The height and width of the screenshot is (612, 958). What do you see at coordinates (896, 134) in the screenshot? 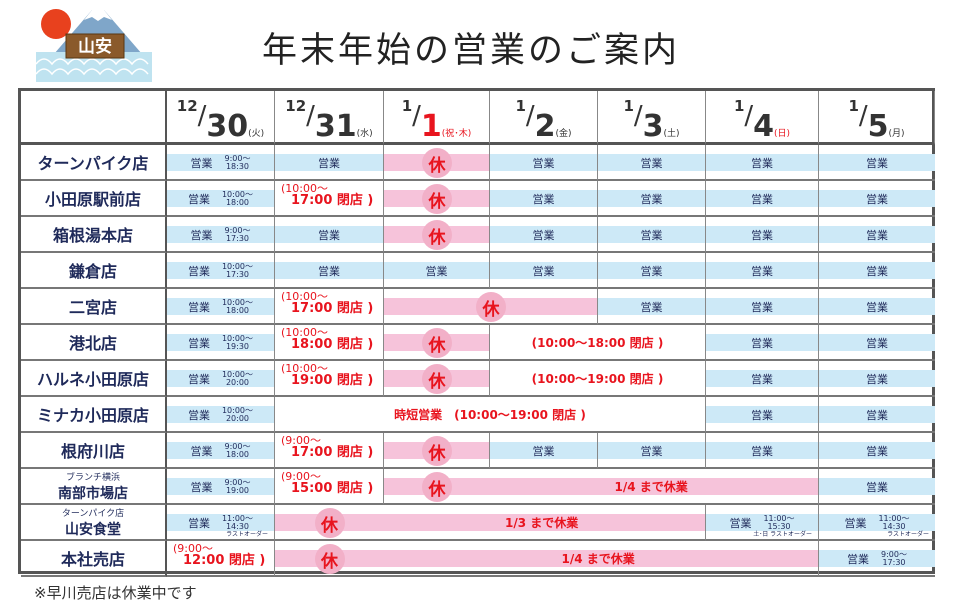
I see `date-weekday: (月)` at bounding box center [896, 134].